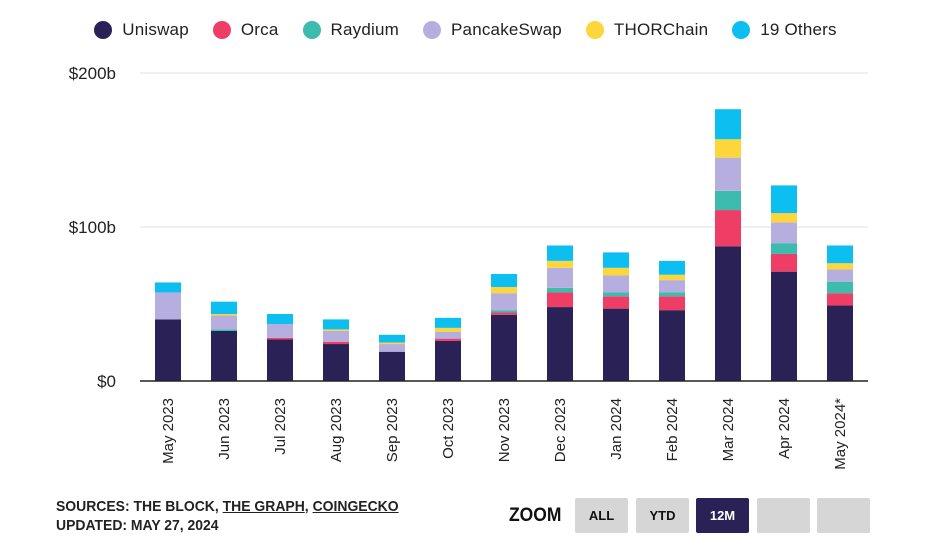  What do you see at coordinates (137, 525) in the screenshot?
I see `updated-date: UPDATED: MAY 27, 2024` at bounding box center [137, 525].